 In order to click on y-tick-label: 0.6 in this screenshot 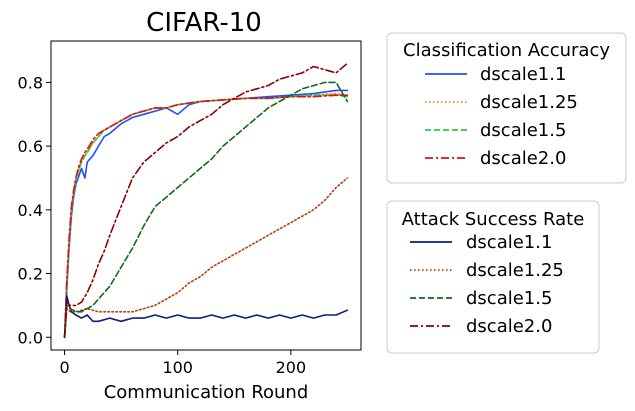, I will do `click(30, 146)`.